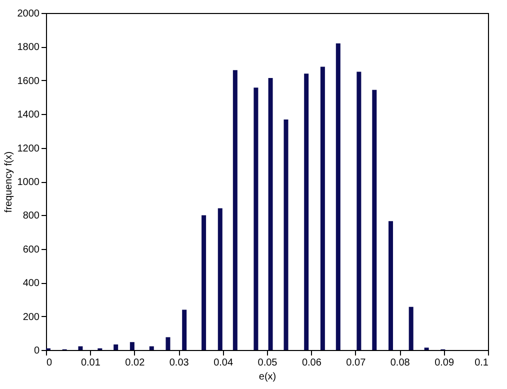 This screenshot has width=507, height=389. Describe the element at coordinates (49, 363) in the screenshot. I see `x-tick-label: 0` at that location.